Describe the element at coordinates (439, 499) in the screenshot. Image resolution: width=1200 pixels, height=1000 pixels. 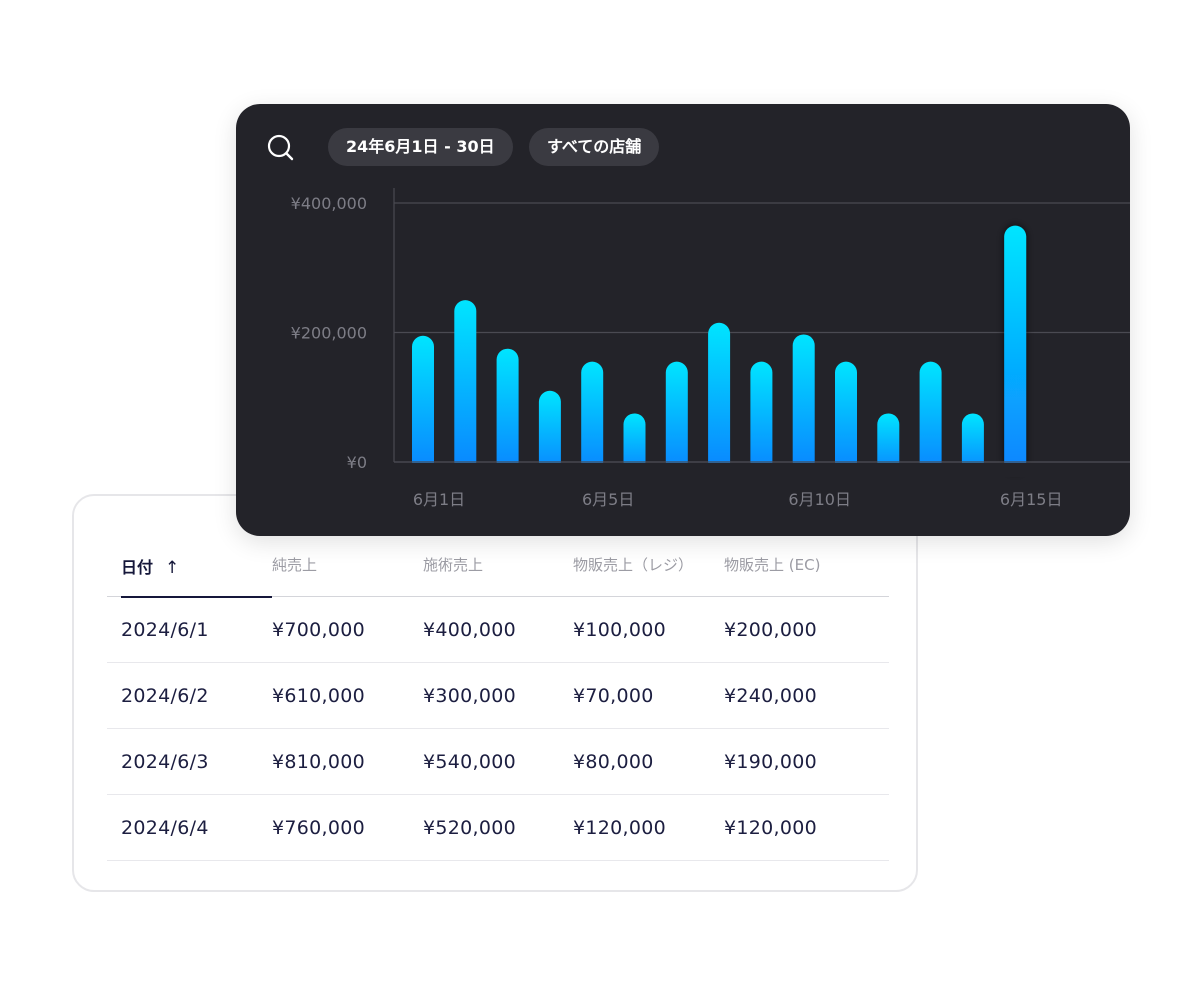
I see `x-tick-label: 6月1日` at that location.